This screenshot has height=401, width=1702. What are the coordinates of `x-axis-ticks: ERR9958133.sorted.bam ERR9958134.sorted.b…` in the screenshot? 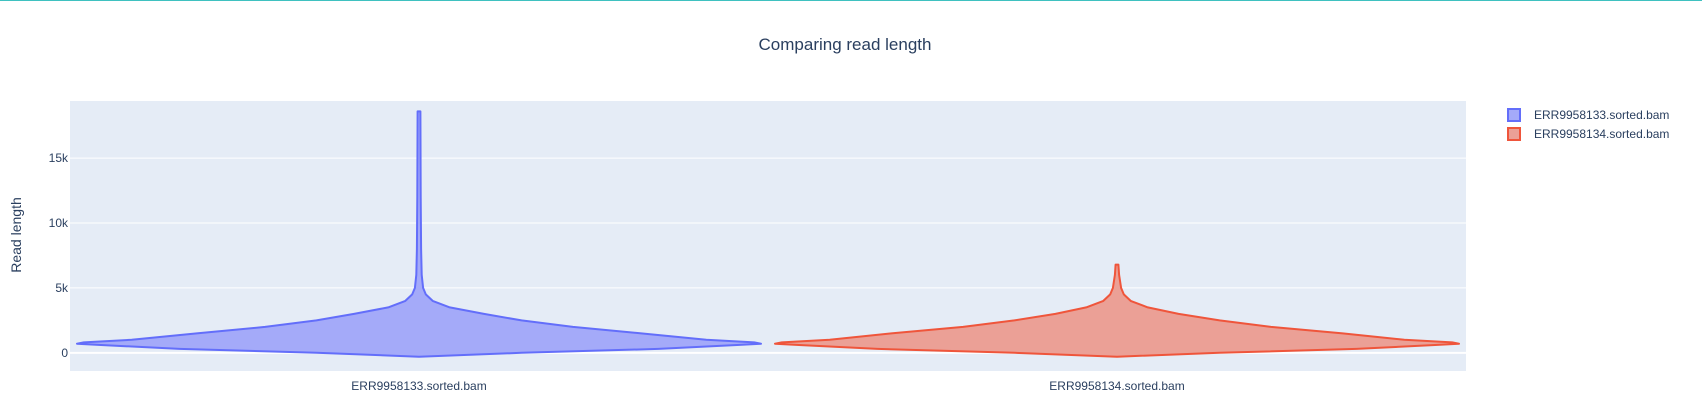 It's located at (767, 386).